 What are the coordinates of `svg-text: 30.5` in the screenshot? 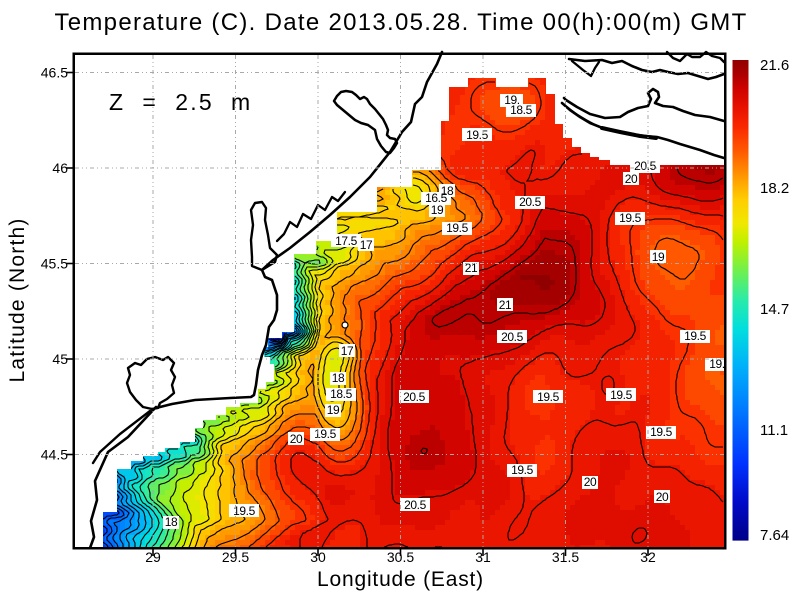 It's located at (400, 557).